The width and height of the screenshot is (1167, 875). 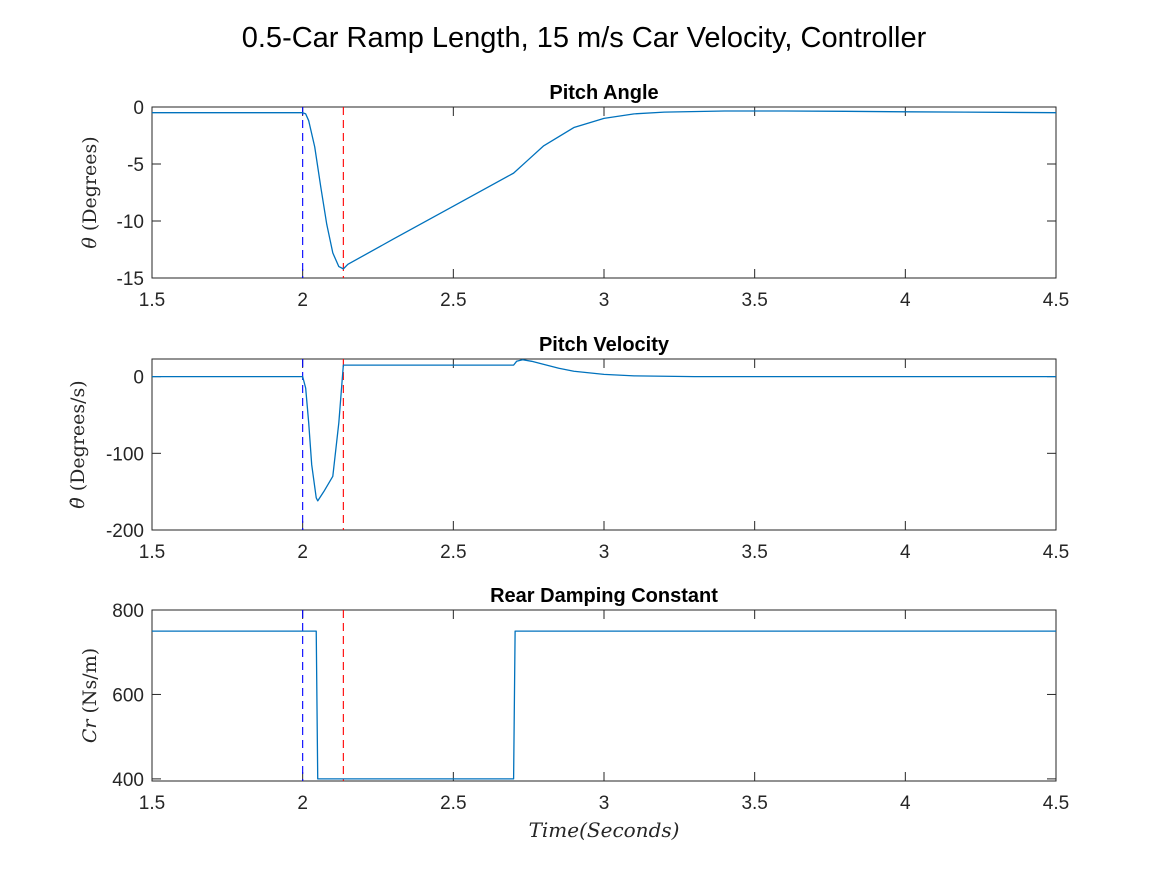 I want to click on y-tick-label: -5, so click(x=135, y=165).